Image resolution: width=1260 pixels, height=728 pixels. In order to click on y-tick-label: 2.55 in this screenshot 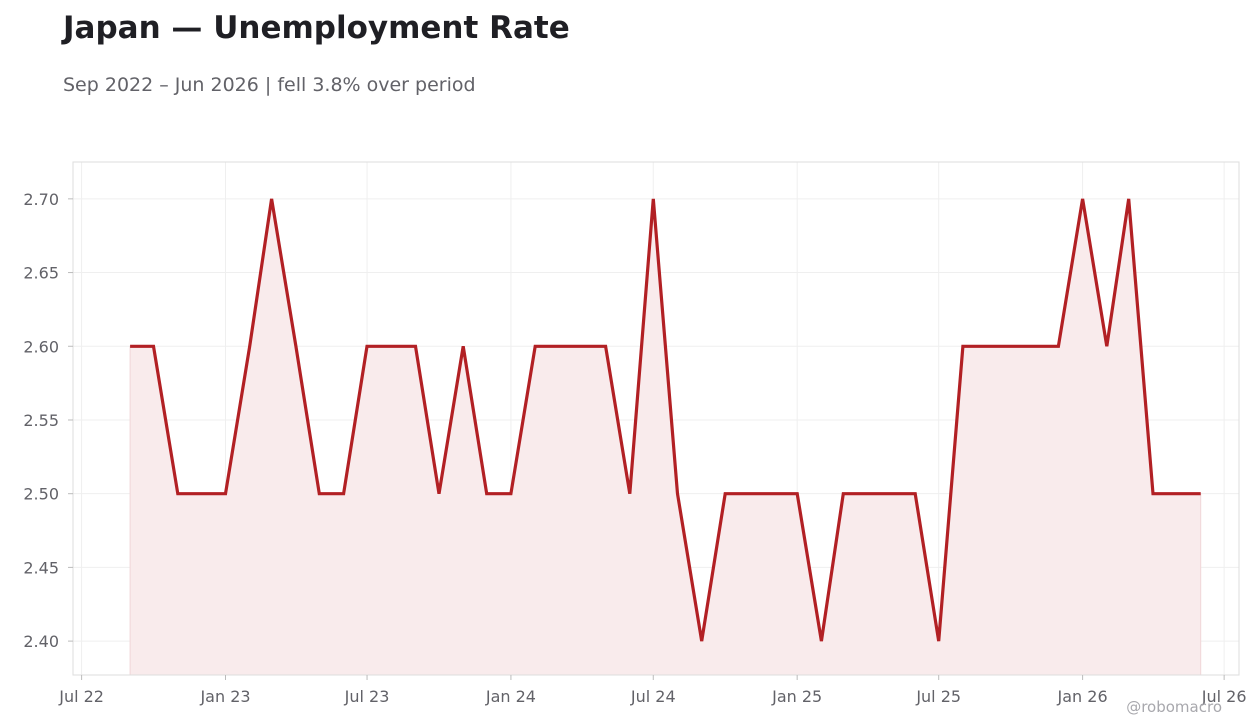, I will do `click(41, 420)`.